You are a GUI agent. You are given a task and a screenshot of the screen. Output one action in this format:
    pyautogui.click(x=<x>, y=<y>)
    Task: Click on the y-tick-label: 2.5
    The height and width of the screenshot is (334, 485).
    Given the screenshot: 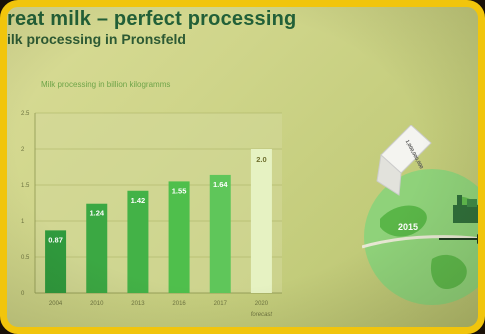 What is the action you would take?
    pyautogui.click(x=25, y=114)
    